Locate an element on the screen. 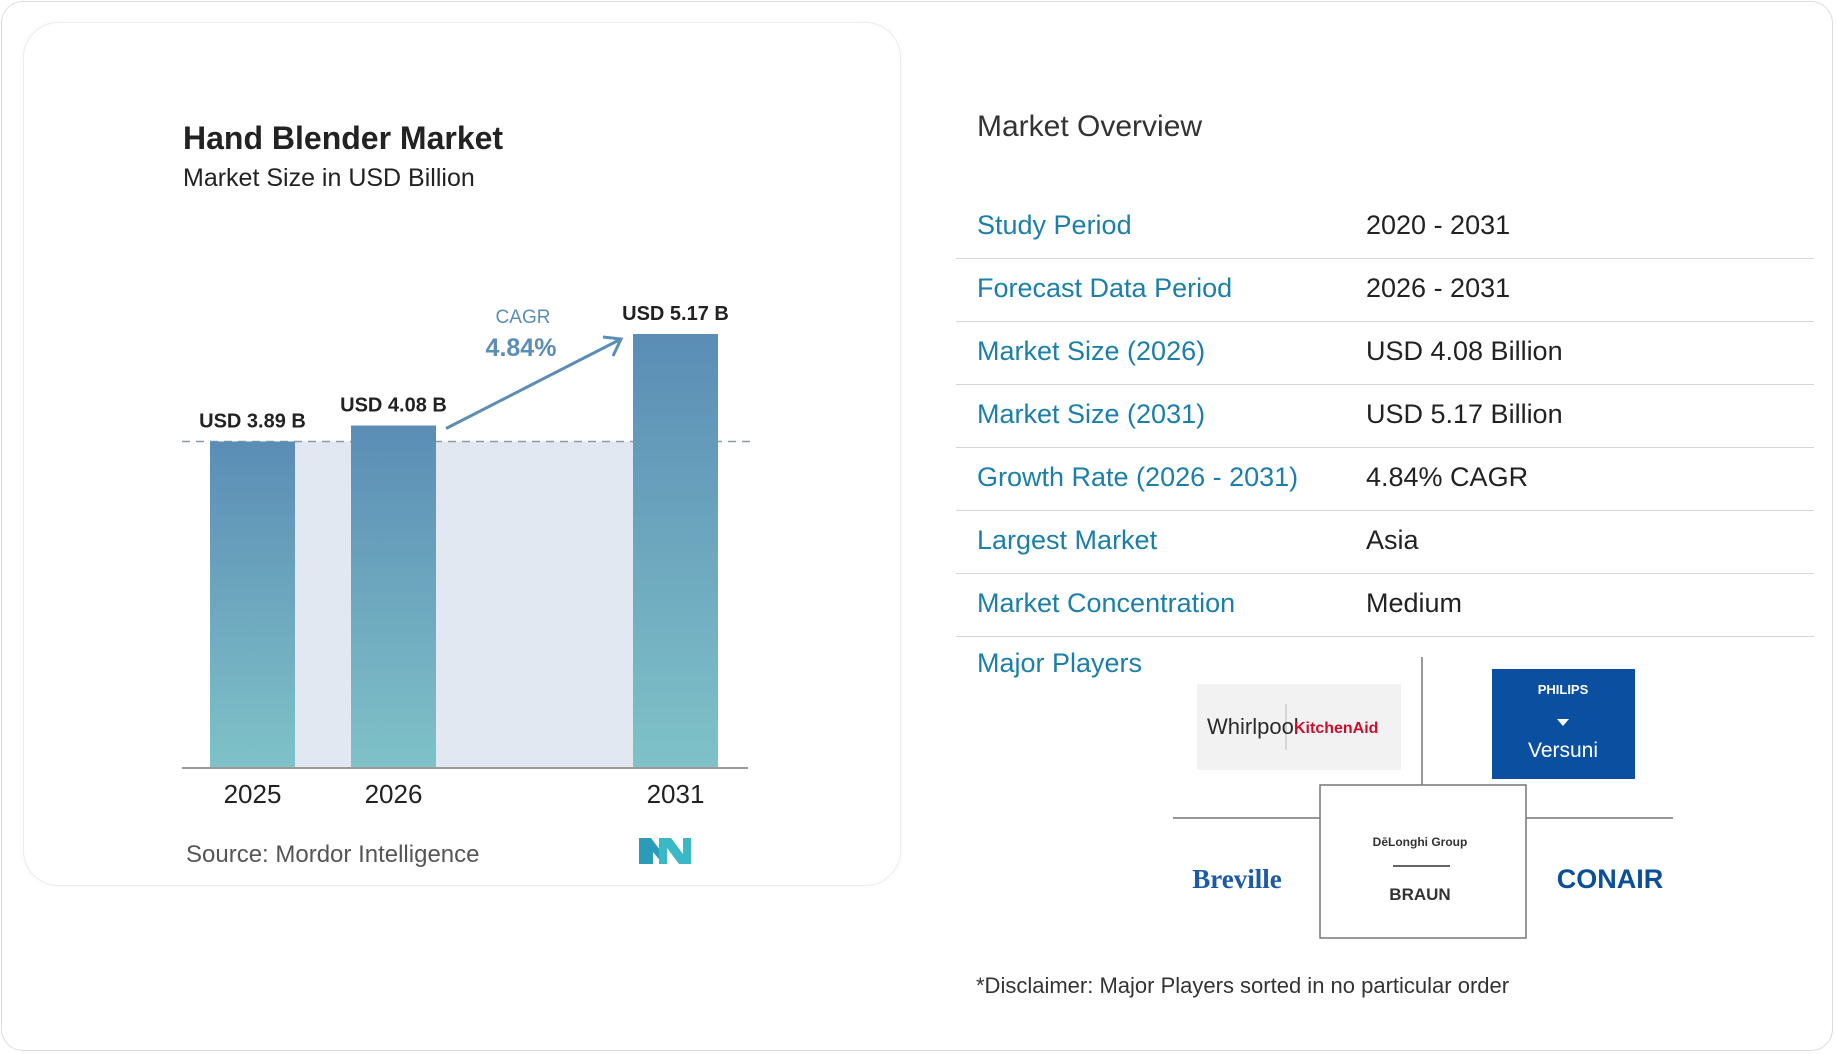 The width and height of the screenshot is (1836, 1054). x-tick-label: 2031 is located at coordinates (676, 794).